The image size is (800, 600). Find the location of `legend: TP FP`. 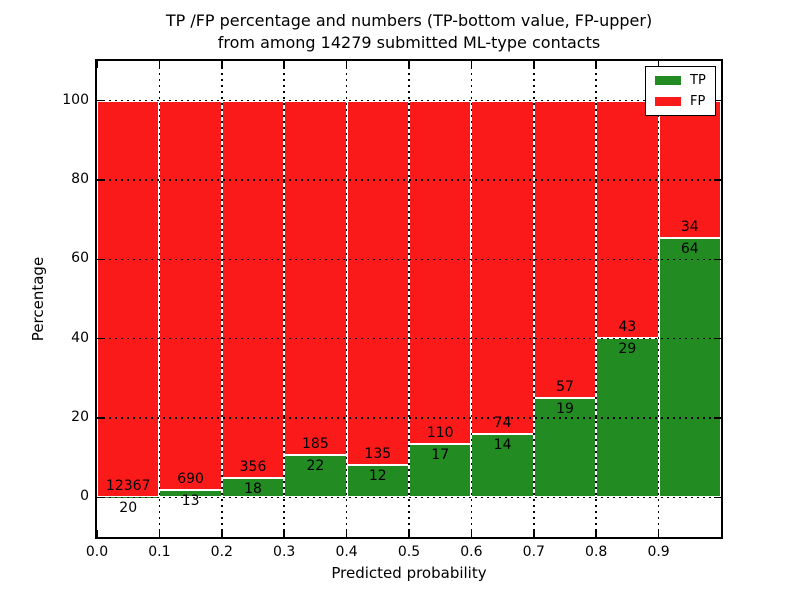

legend: TP FP is located at coordinates (680, 91).